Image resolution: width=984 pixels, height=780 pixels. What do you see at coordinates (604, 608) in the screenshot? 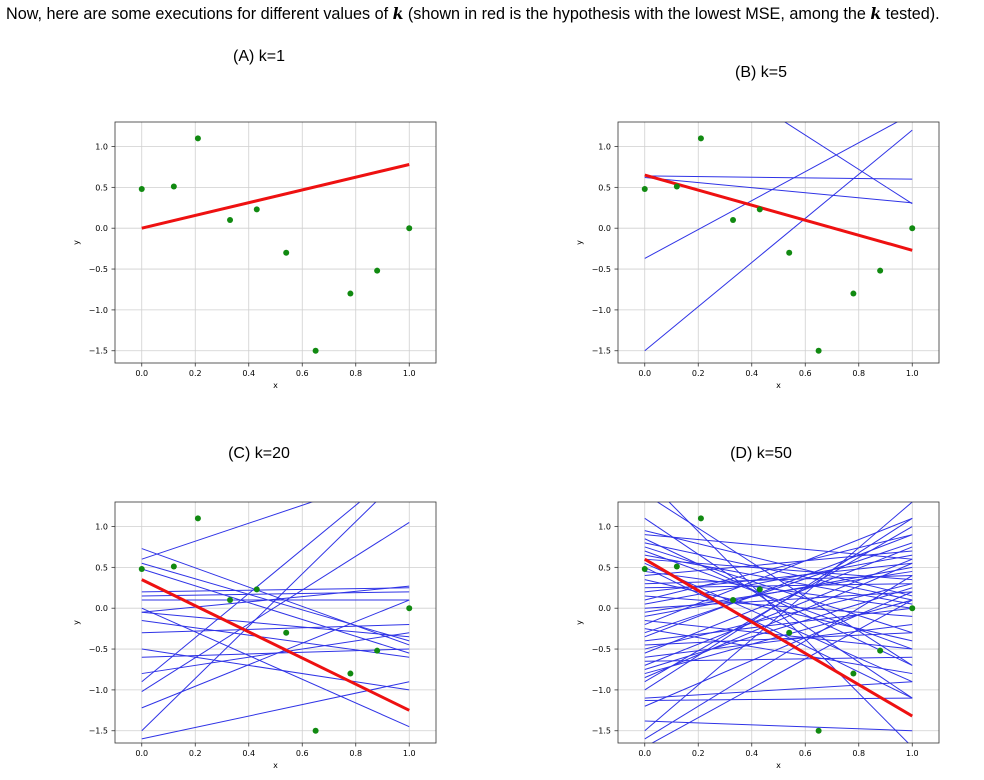
I see `y-tick-label: 0.0` at bounding box center [604, 608].